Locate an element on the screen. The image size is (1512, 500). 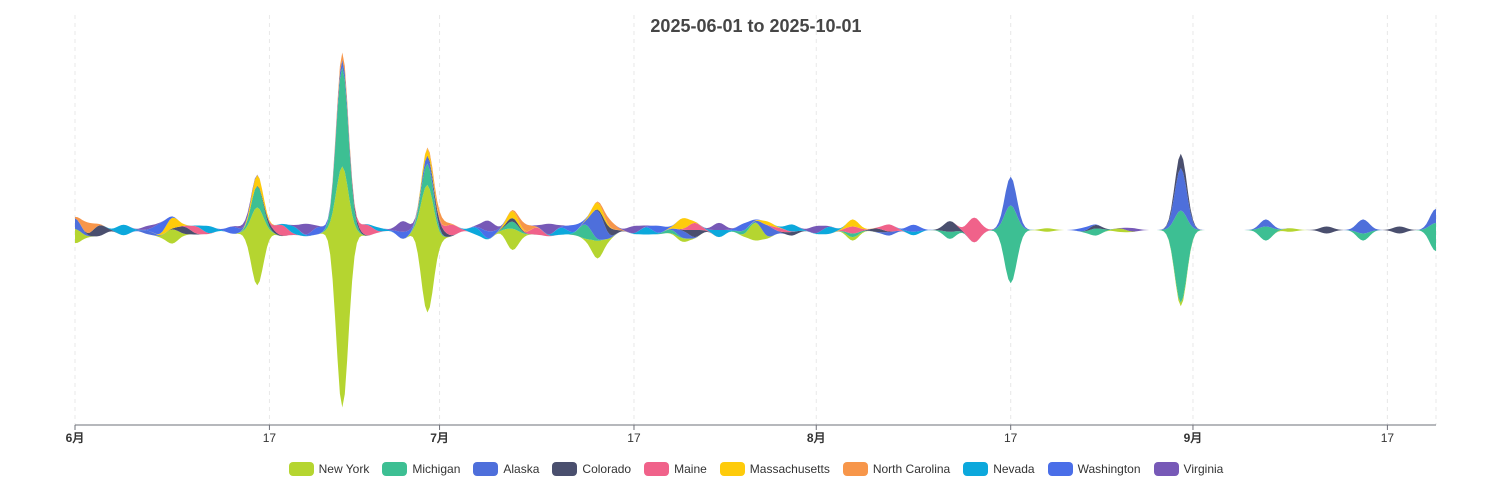
legend-item-colorado: Colorado is located at coordinates (591, 469).